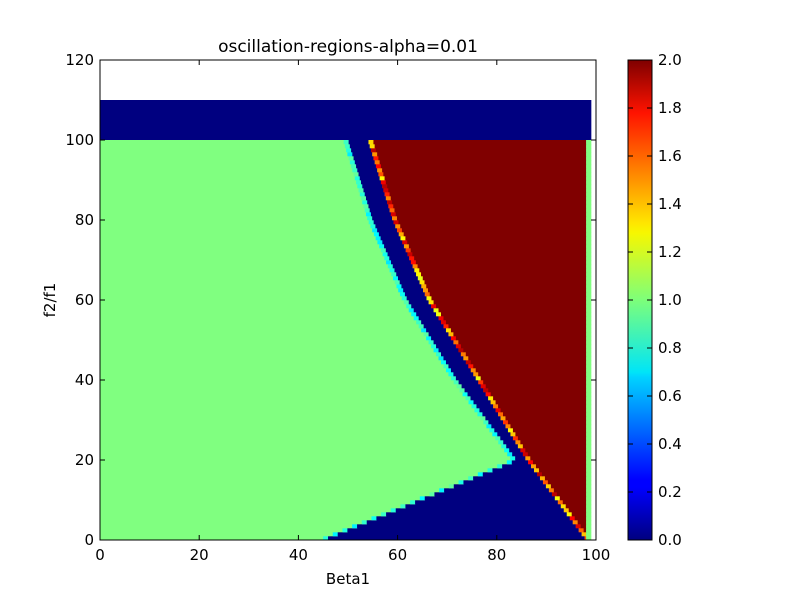  What do you see at coordinates (84, 220) in the screenshot?
I see `y-tick-label: 80` at bounding box center [84, 220].